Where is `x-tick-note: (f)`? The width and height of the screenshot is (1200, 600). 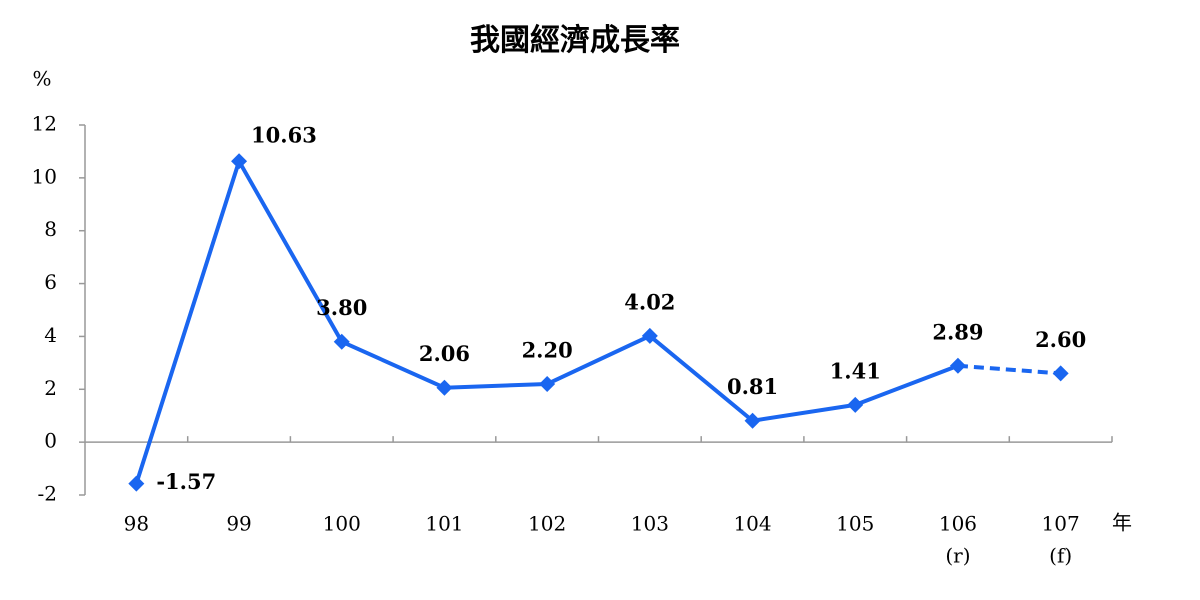 x-tick-note: (f) is located at coordinates (1060, 556).